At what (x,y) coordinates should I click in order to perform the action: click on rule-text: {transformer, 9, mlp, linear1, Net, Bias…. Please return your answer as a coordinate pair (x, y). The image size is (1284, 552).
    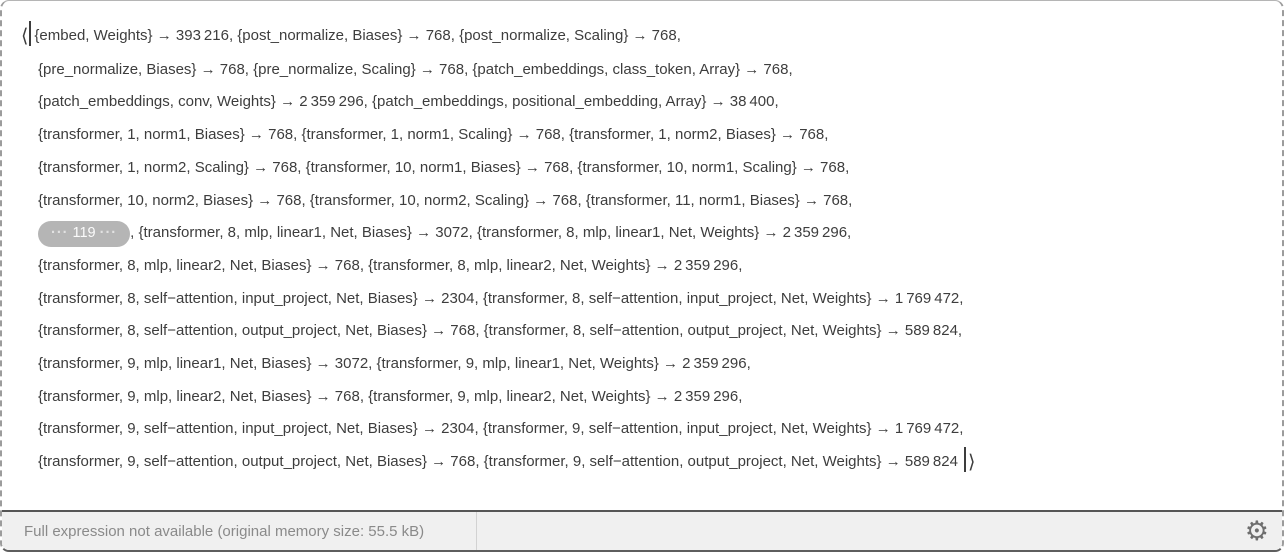
    Looking at the image, I should click on (394, 364).